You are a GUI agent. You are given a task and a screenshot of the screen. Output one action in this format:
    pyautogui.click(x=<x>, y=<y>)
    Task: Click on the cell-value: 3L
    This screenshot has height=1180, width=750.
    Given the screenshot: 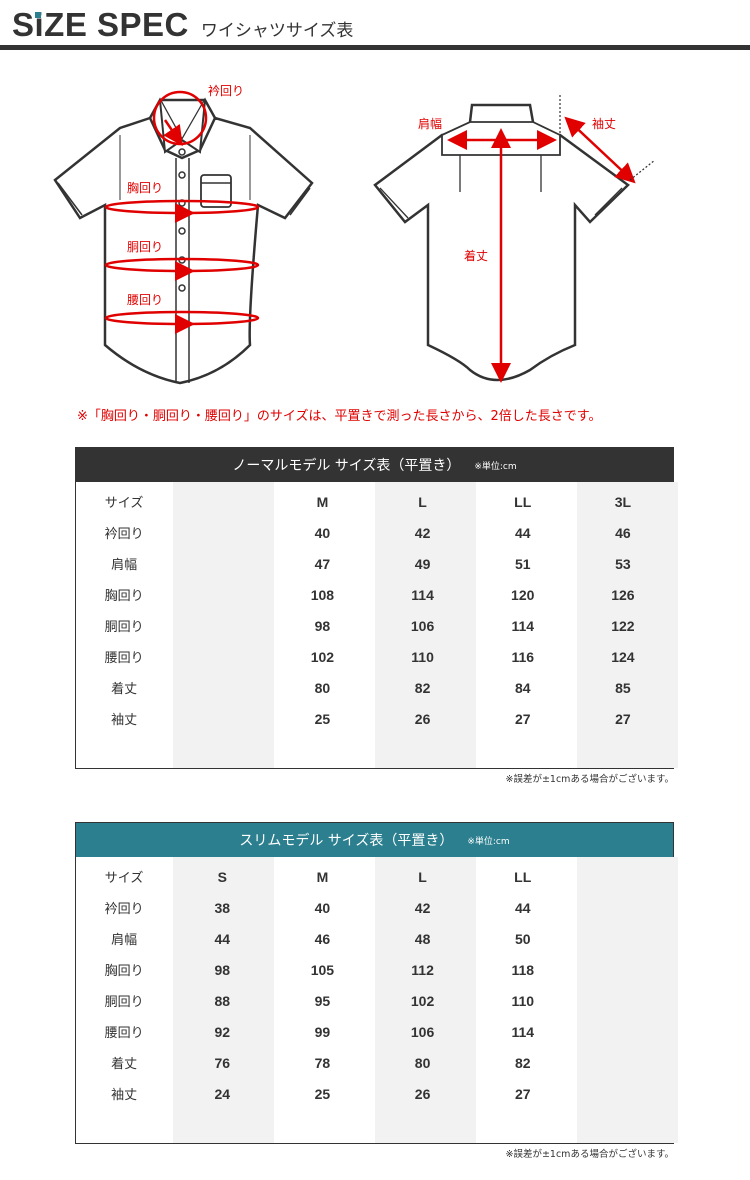 What is the action you would take?
    pyautogui.click(x=623, y=501)
    